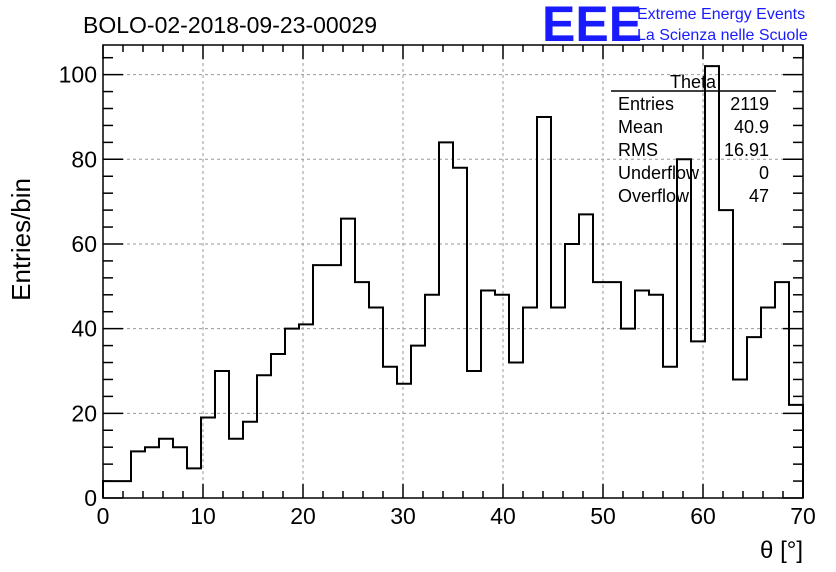  Describe the element at coordinates (90, 498) in the screenshot. I see `y-tick-label: 0` at that location.